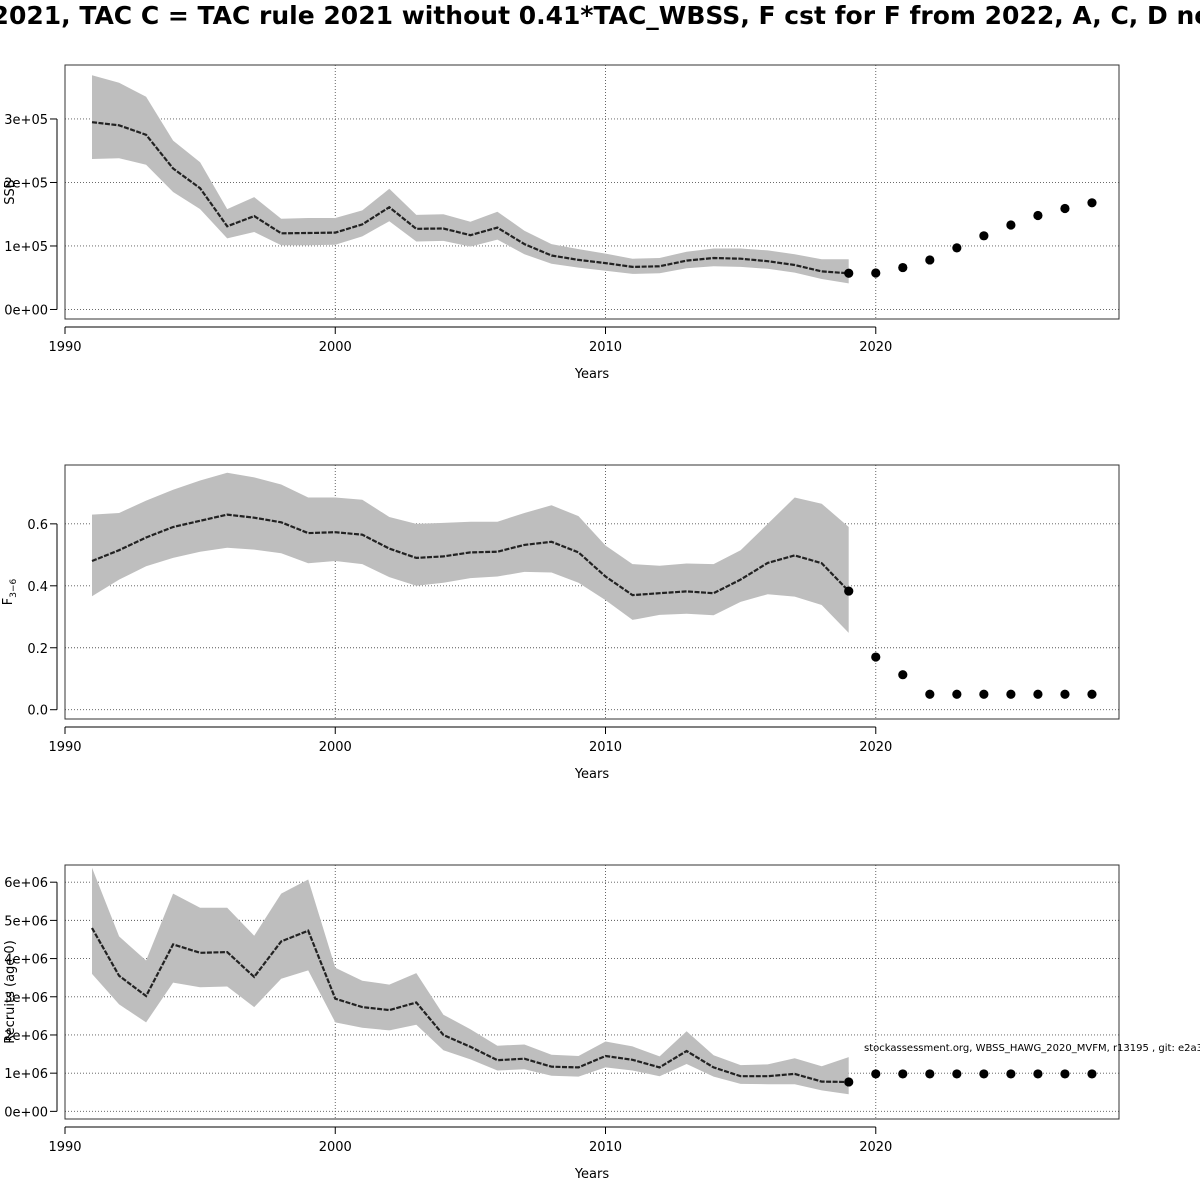 Image resolution: width=1200 pixels, height=1200 pixels. I want to click on f-estimate-line, so click(470, 555).